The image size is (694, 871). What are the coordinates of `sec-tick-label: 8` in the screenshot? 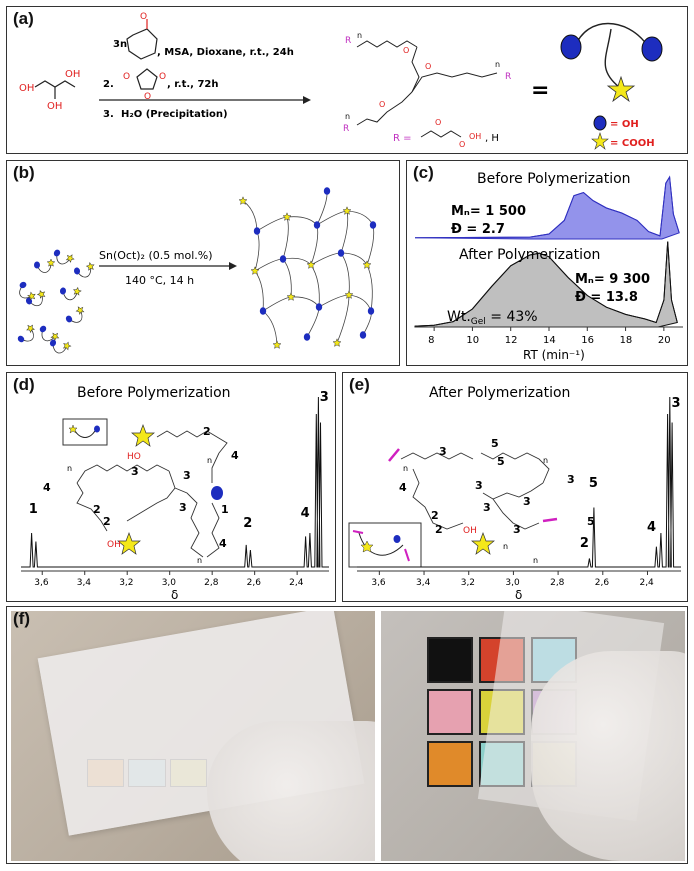 It's located at (431, 340).